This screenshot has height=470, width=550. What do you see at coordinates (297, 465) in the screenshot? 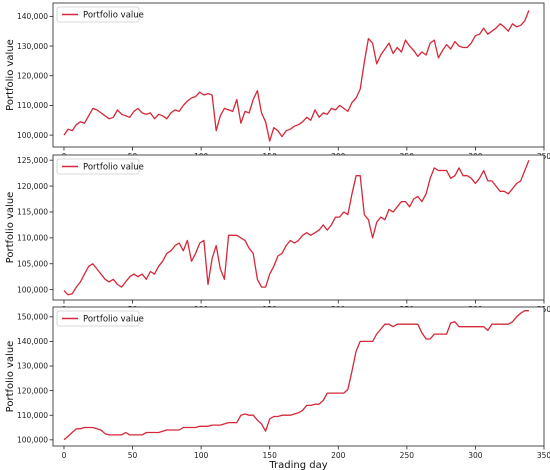
I see `x-axis-label: Trading day` at bounding box center [297, 465].